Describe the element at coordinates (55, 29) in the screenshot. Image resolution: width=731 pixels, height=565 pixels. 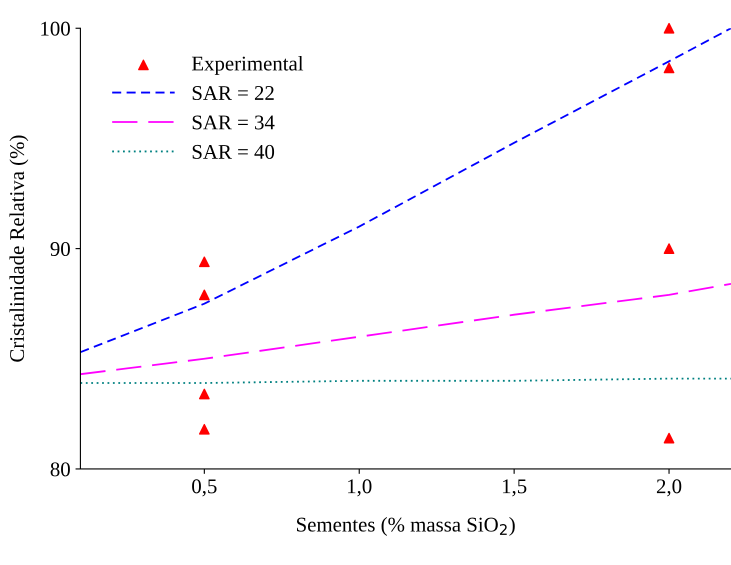
I see `y-tick-label: 100` at that location.